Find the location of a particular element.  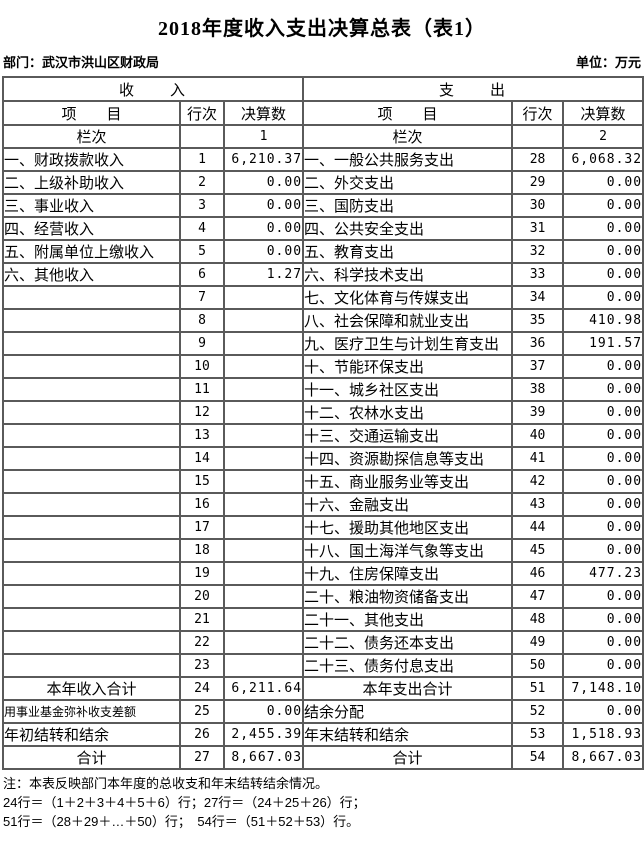

income-item-cell: 四、经营收入 is located at coordinates (91, 228).